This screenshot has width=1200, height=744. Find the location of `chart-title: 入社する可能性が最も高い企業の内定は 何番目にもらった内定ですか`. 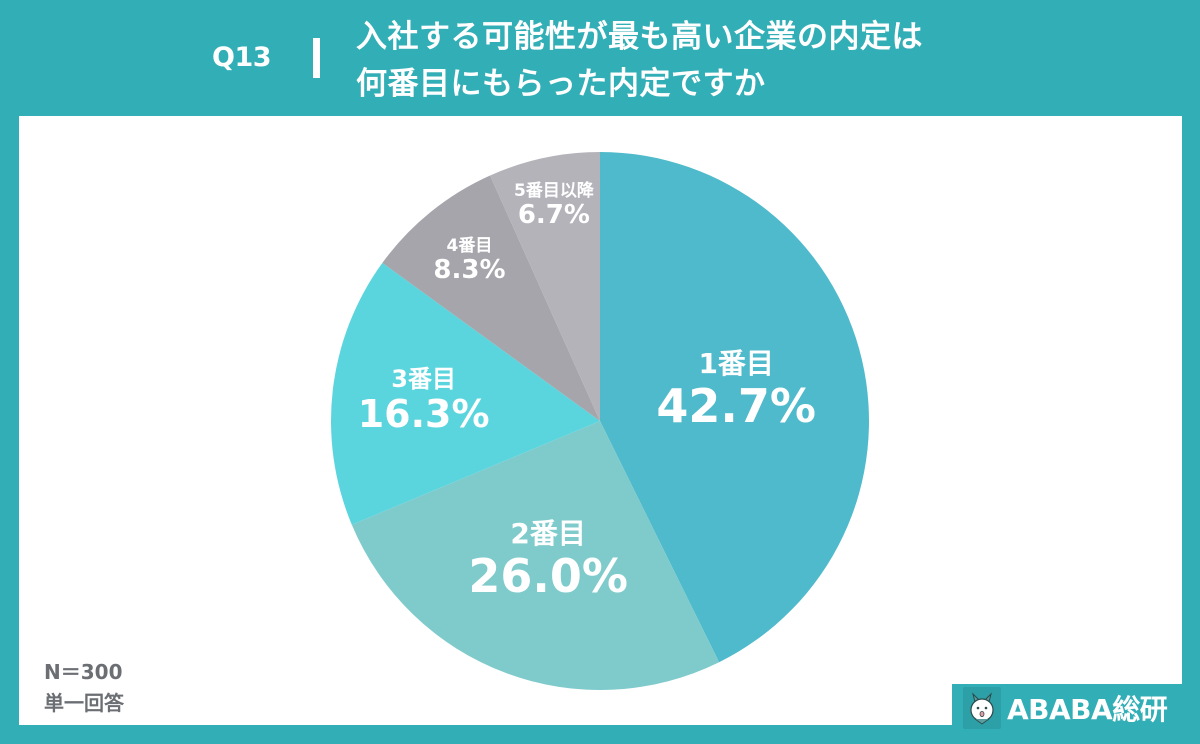

chart-title: 入社する可能性が最も高い企業の内定は 何番目にもらった内定ですか is located at coordinates (639, 61).